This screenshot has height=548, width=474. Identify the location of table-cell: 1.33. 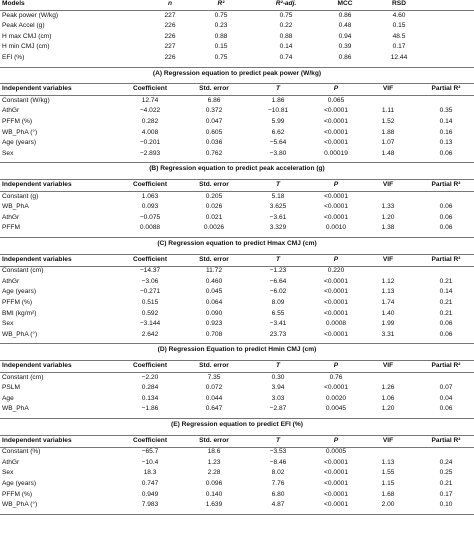
(388, 207).